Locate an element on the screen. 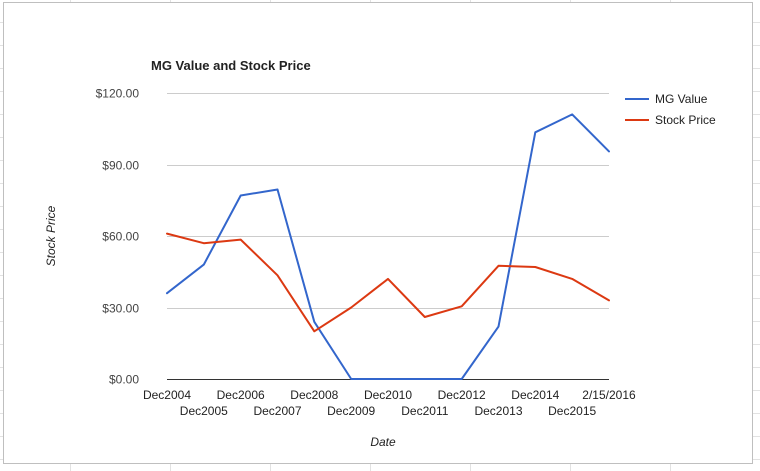 The image size is (760, 471). x-tick-label: Dec2005 is located at coordinates (204, 411).